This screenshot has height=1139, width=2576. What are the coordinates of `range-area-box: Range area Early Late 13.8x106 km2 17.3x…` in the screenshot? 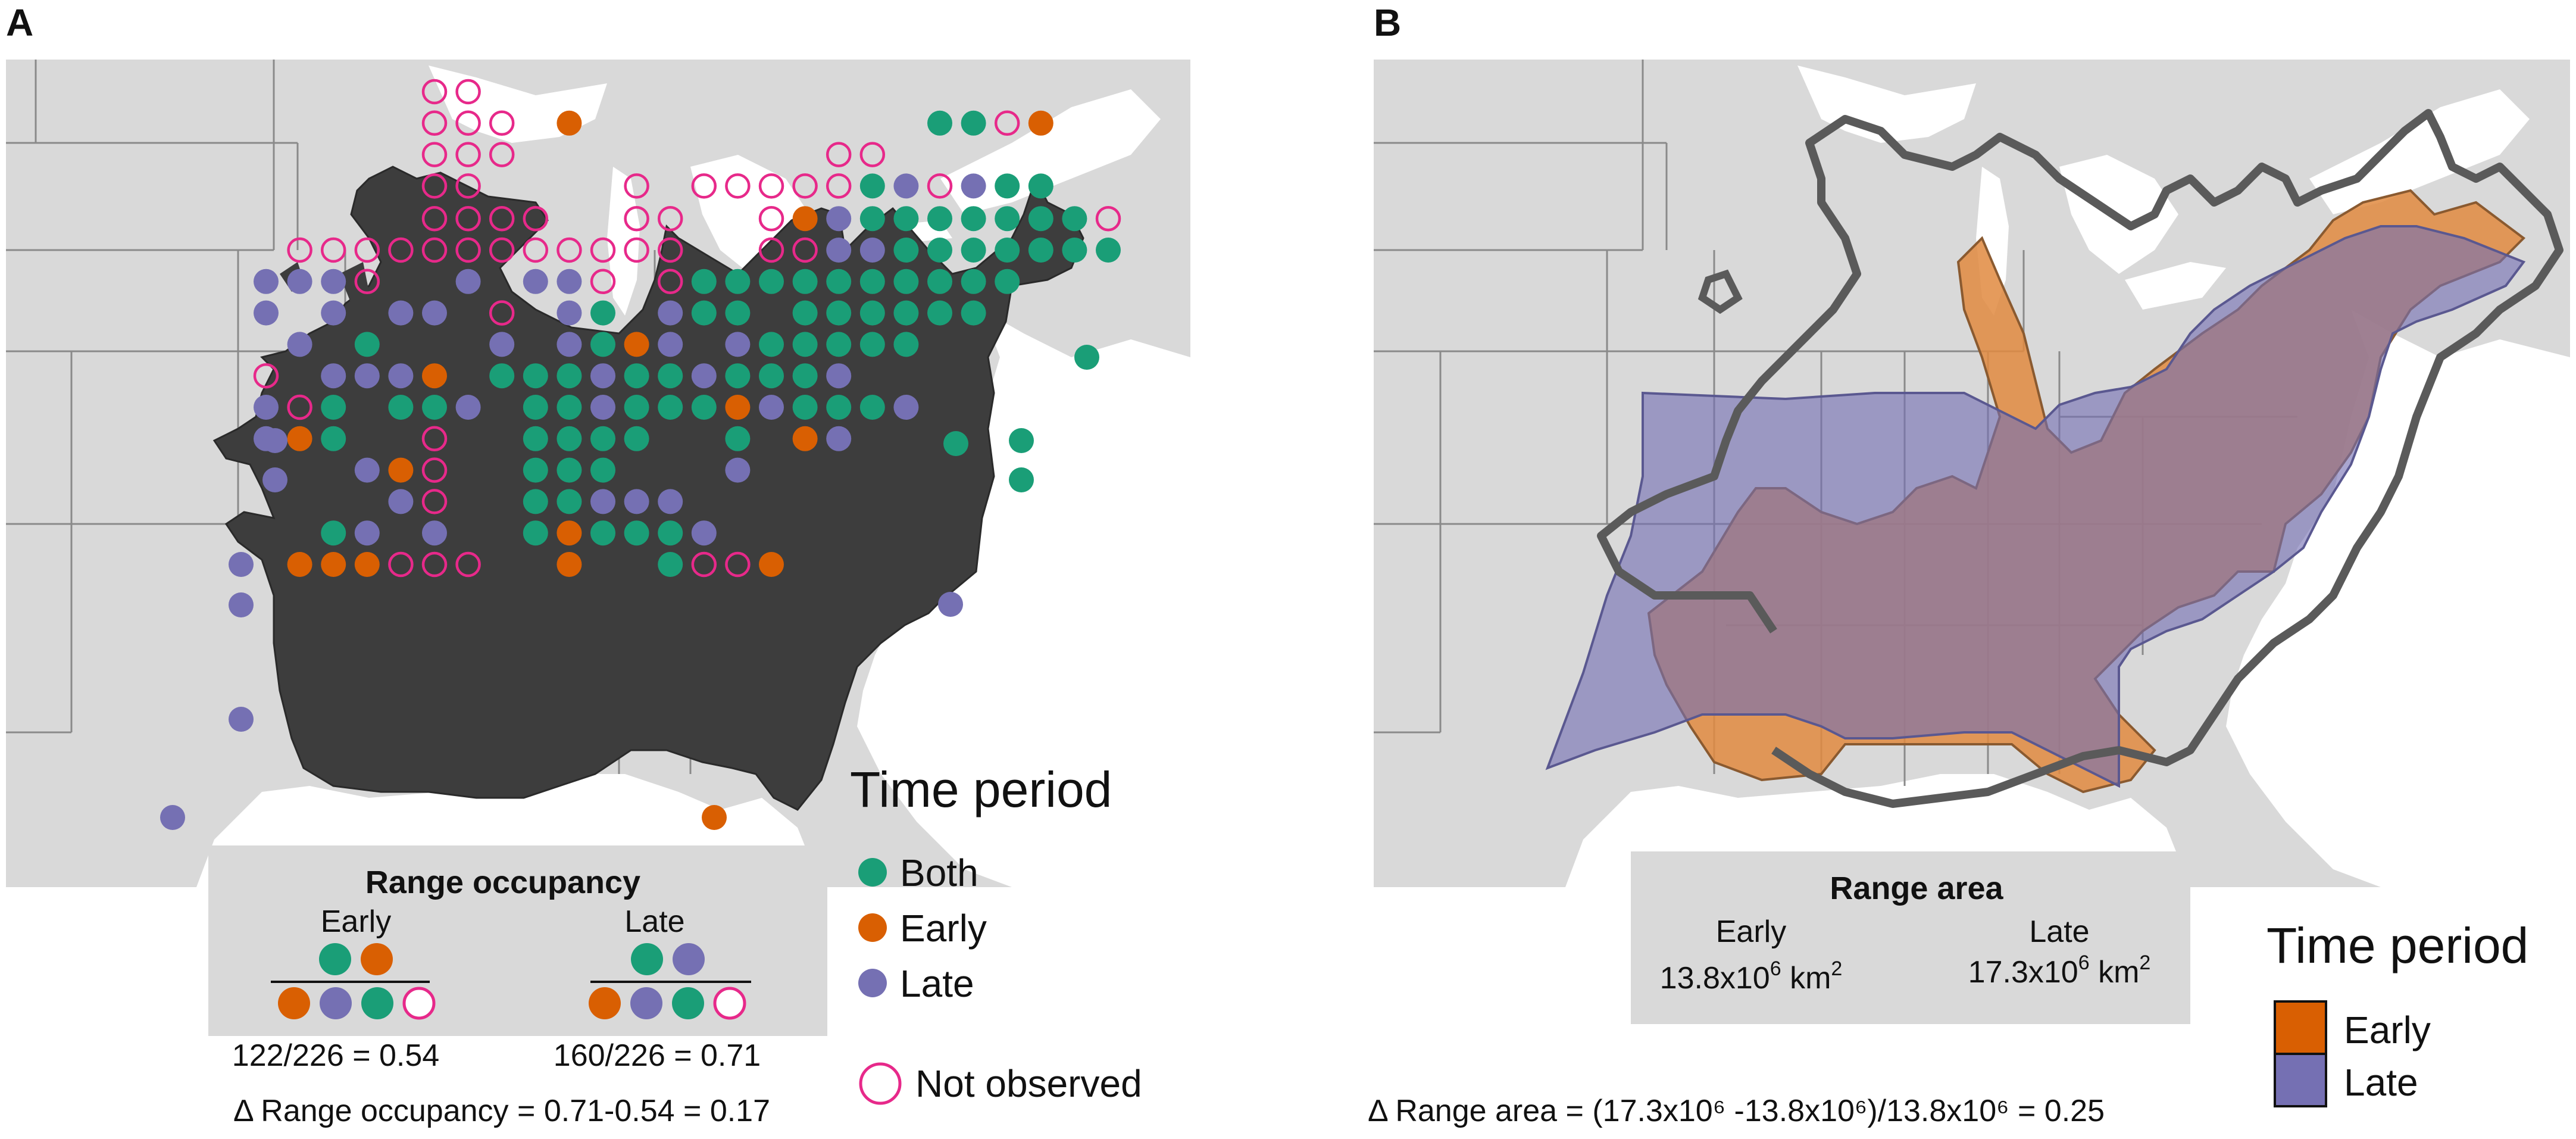 It's located at (1910, 937).